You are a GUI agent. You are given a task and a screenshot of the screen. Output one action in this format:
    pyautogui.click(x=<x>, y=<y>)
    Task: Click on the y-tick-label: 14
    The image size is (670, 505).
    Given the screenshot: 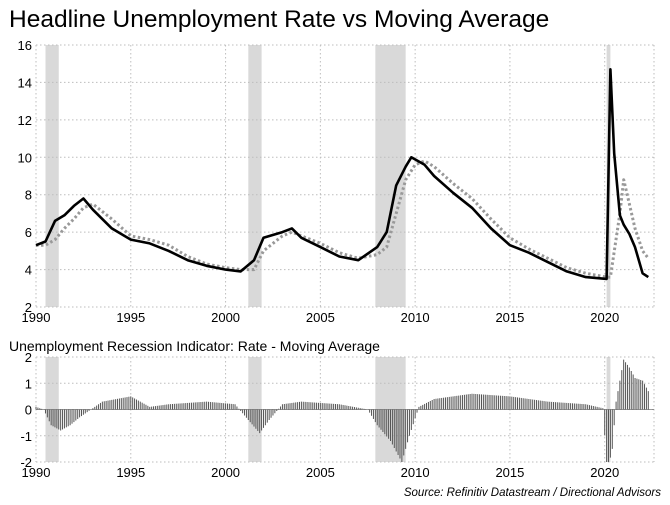 What is the action you would take?
    pyautogui.click(x=25, y=82)
    